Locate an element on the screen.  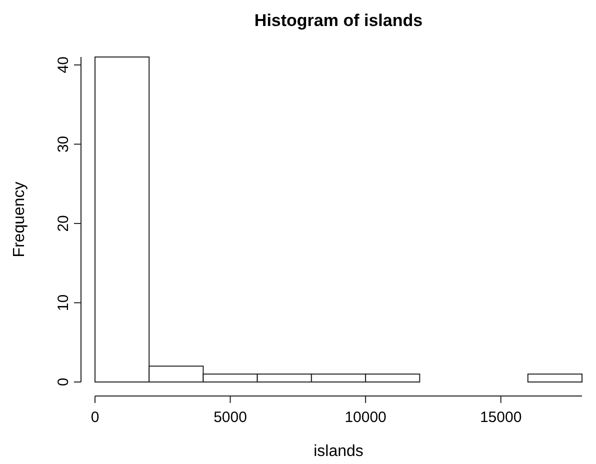
x-tick-label: 5000 is located at coordinates (230, 417).